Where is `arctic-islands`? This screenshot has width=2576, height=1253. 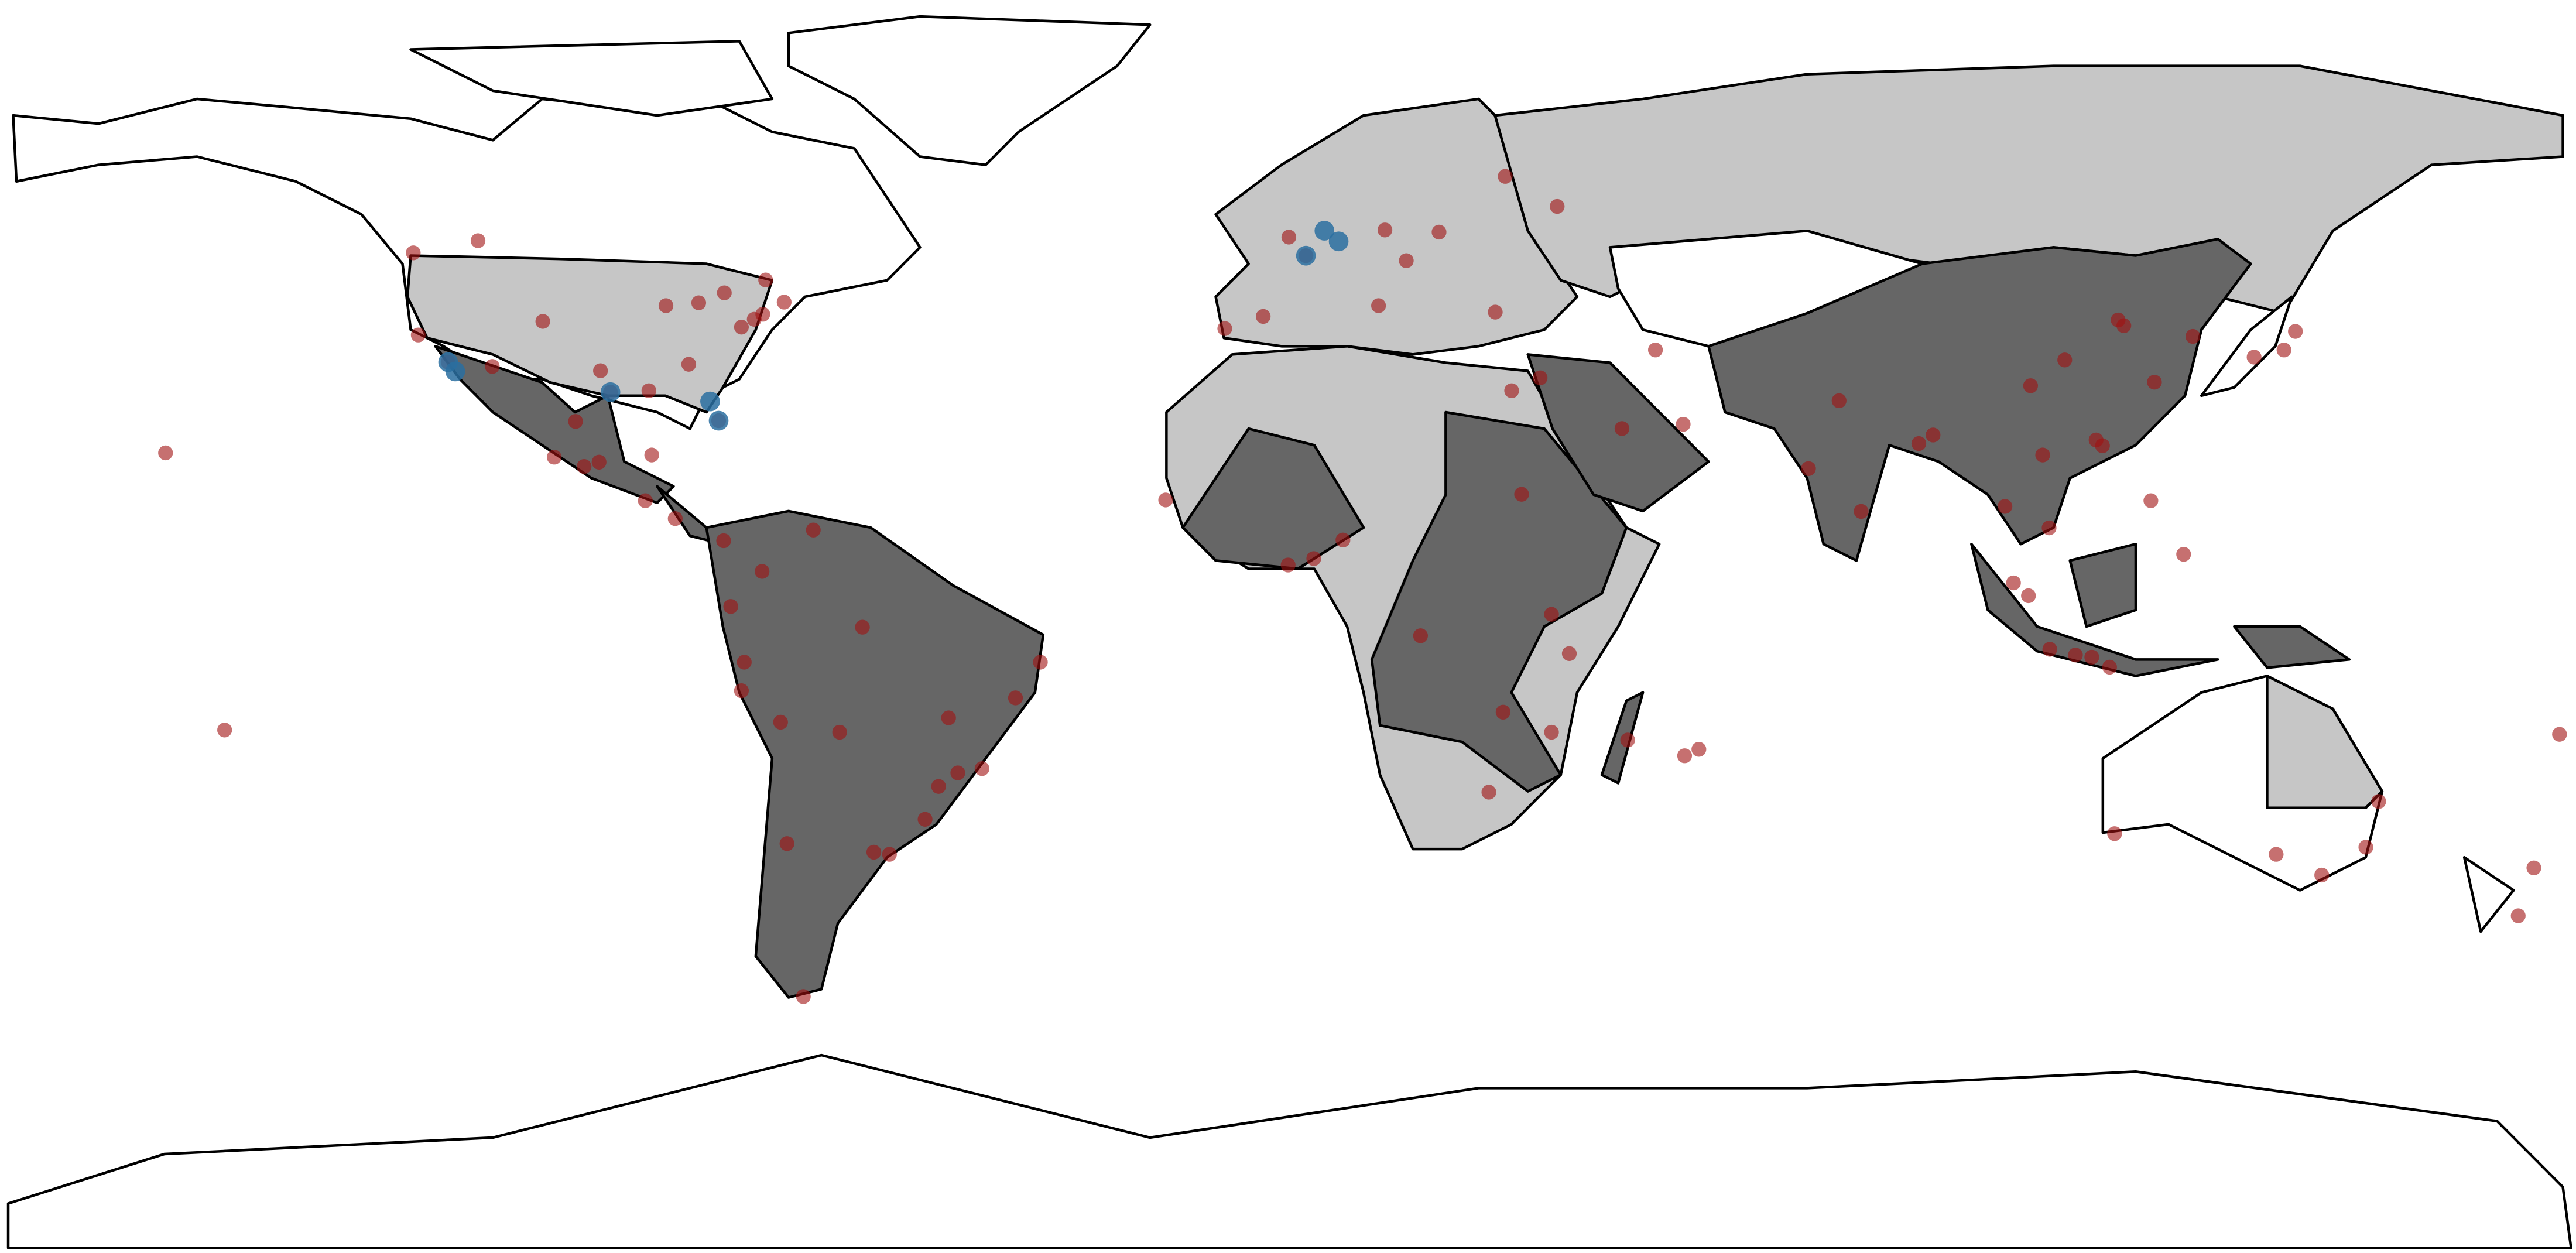 arctic-islands is located at coordinates (591, 79).